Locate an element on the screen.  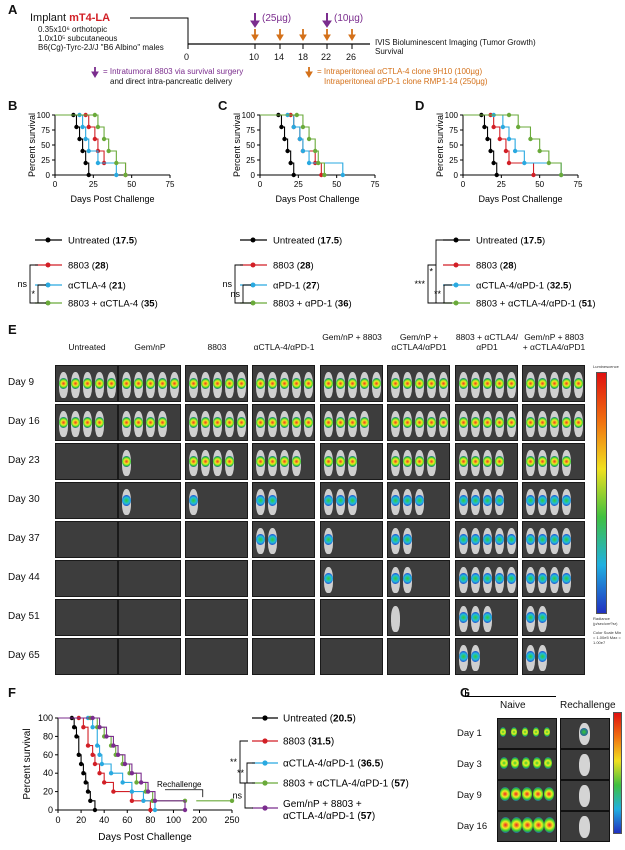
implant-line3: B6(Cg)-Tyrc-2J/J "B6 Albino" males is located at coordinates (101, 47).